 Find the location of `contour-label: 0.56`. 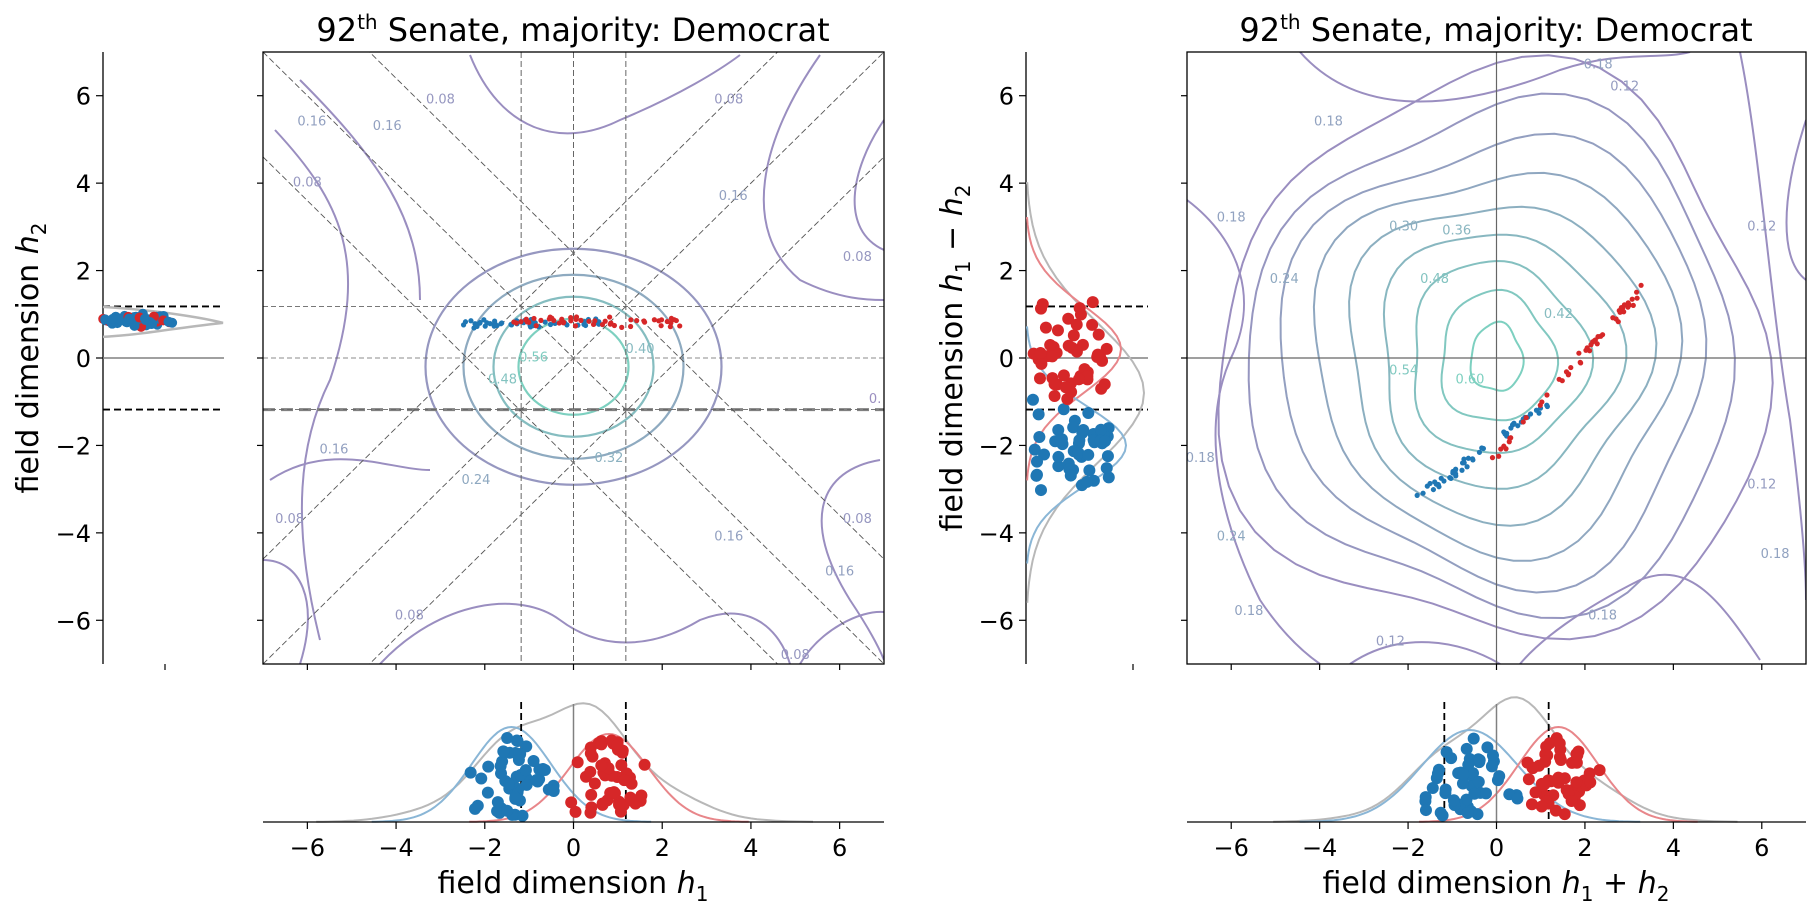

contour-label: 0.56 is located at coordinates (533, 358).